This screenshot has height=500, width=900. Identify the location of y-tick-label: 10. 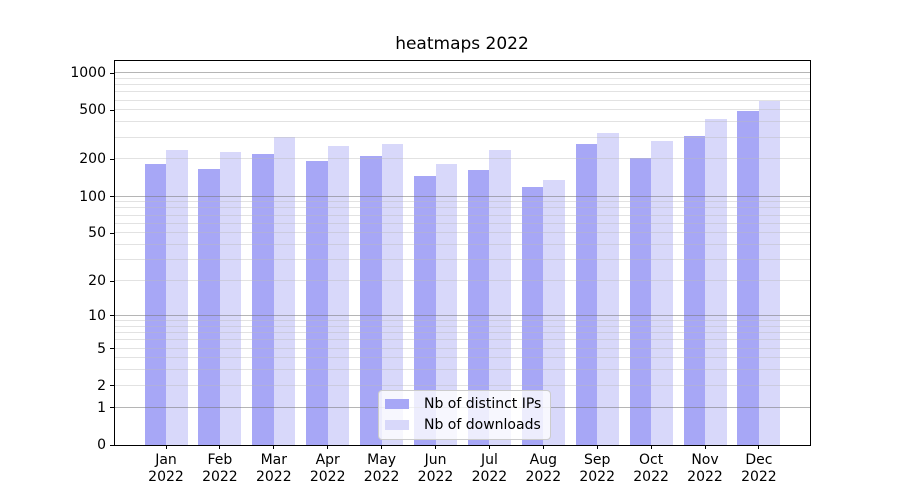
(97, 315).